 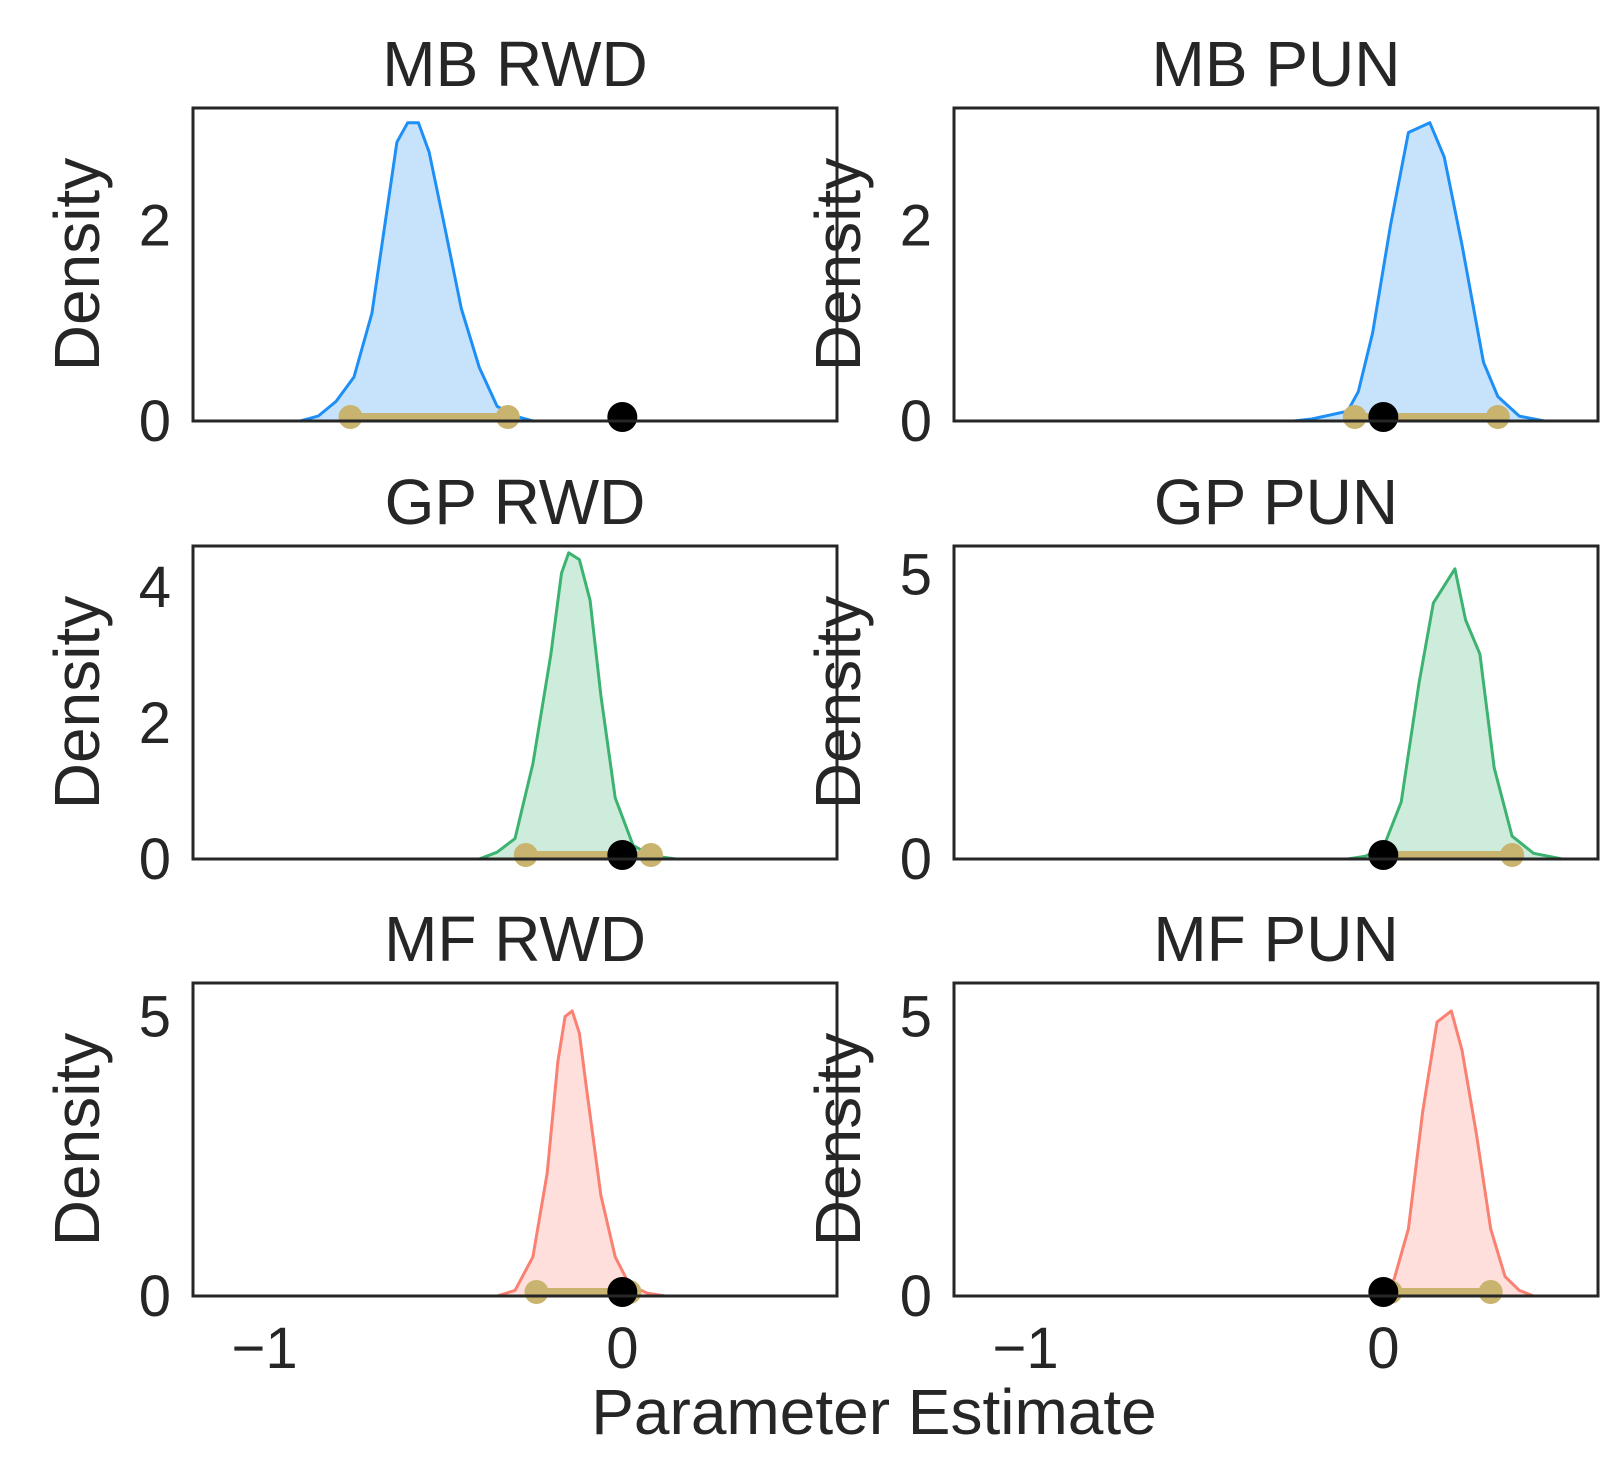 I want to click on panel-title: MF RWD, so click(x=515, y=939).